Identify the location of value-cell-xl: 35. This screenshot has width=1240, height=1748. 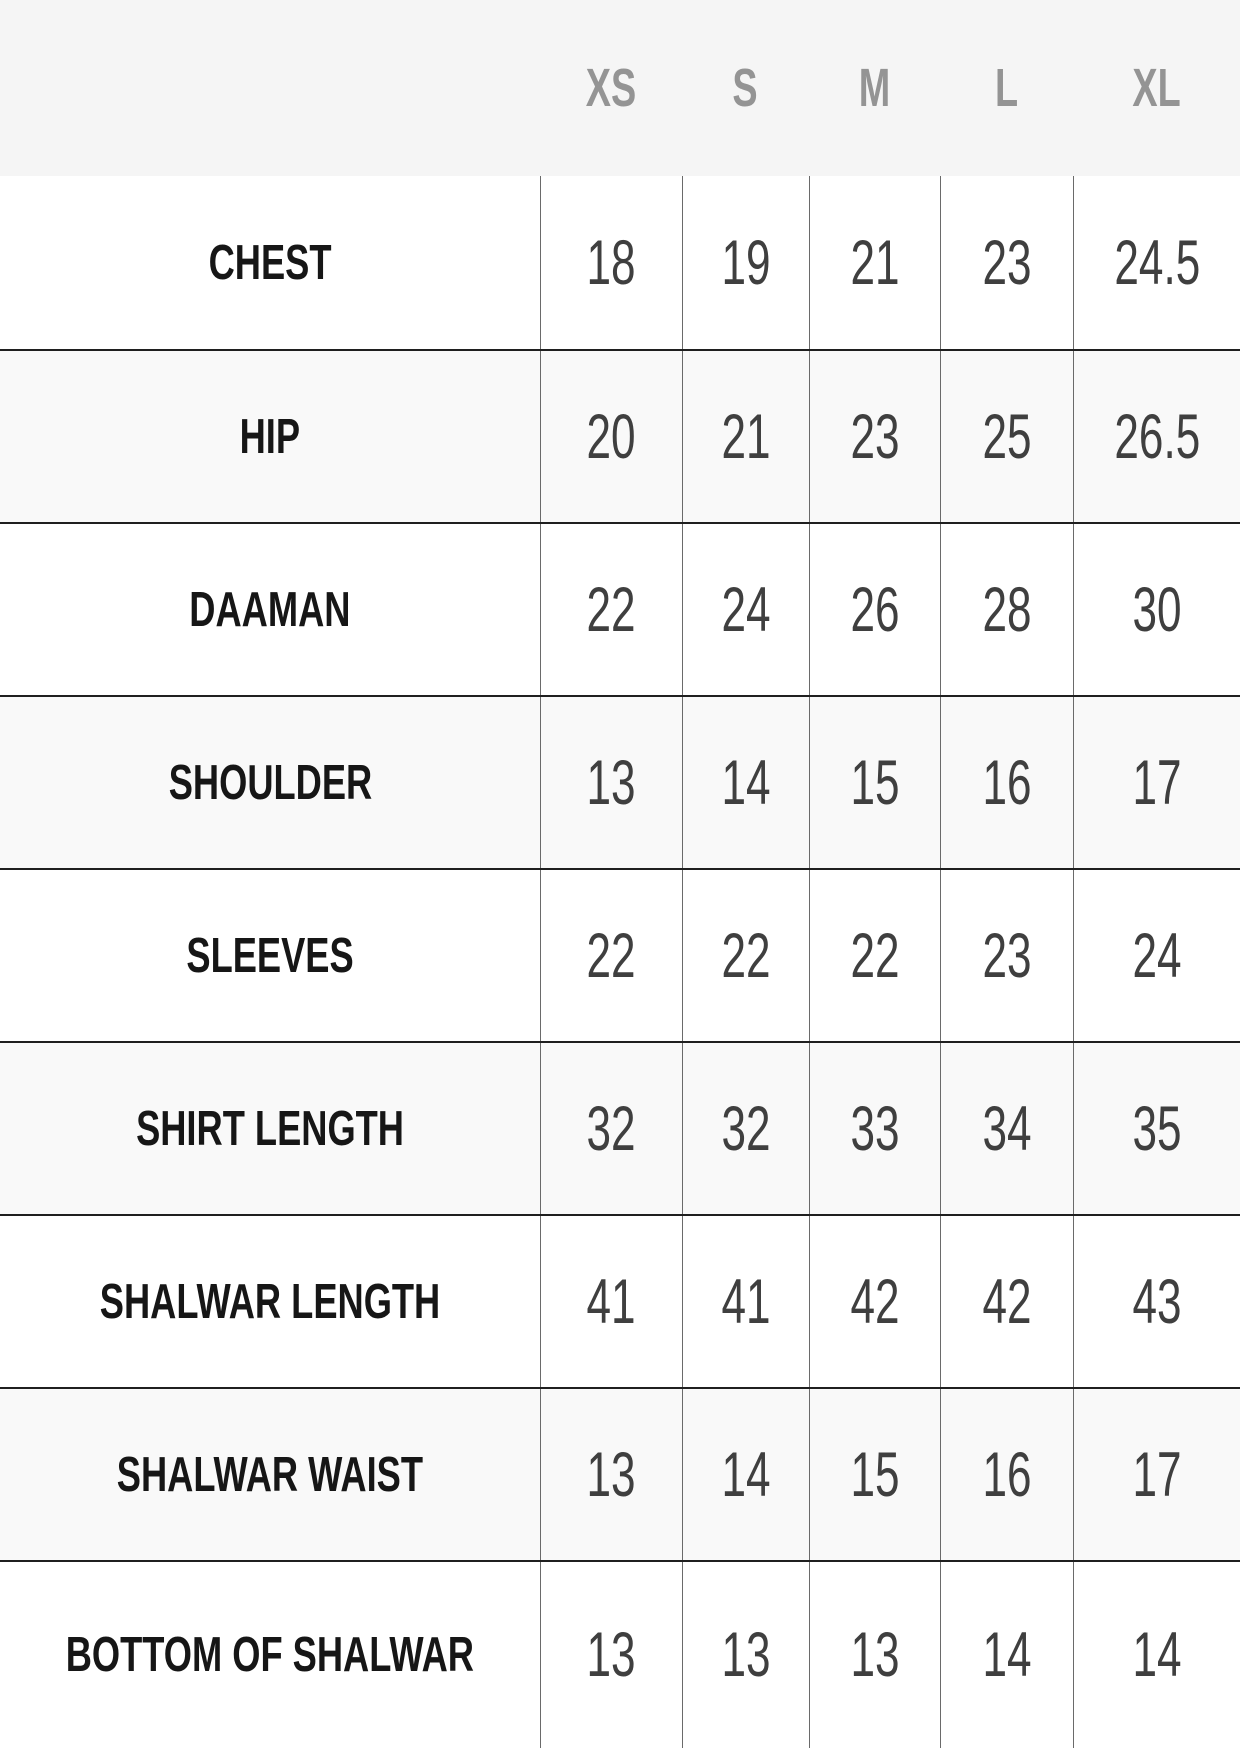
(1156, 1128).